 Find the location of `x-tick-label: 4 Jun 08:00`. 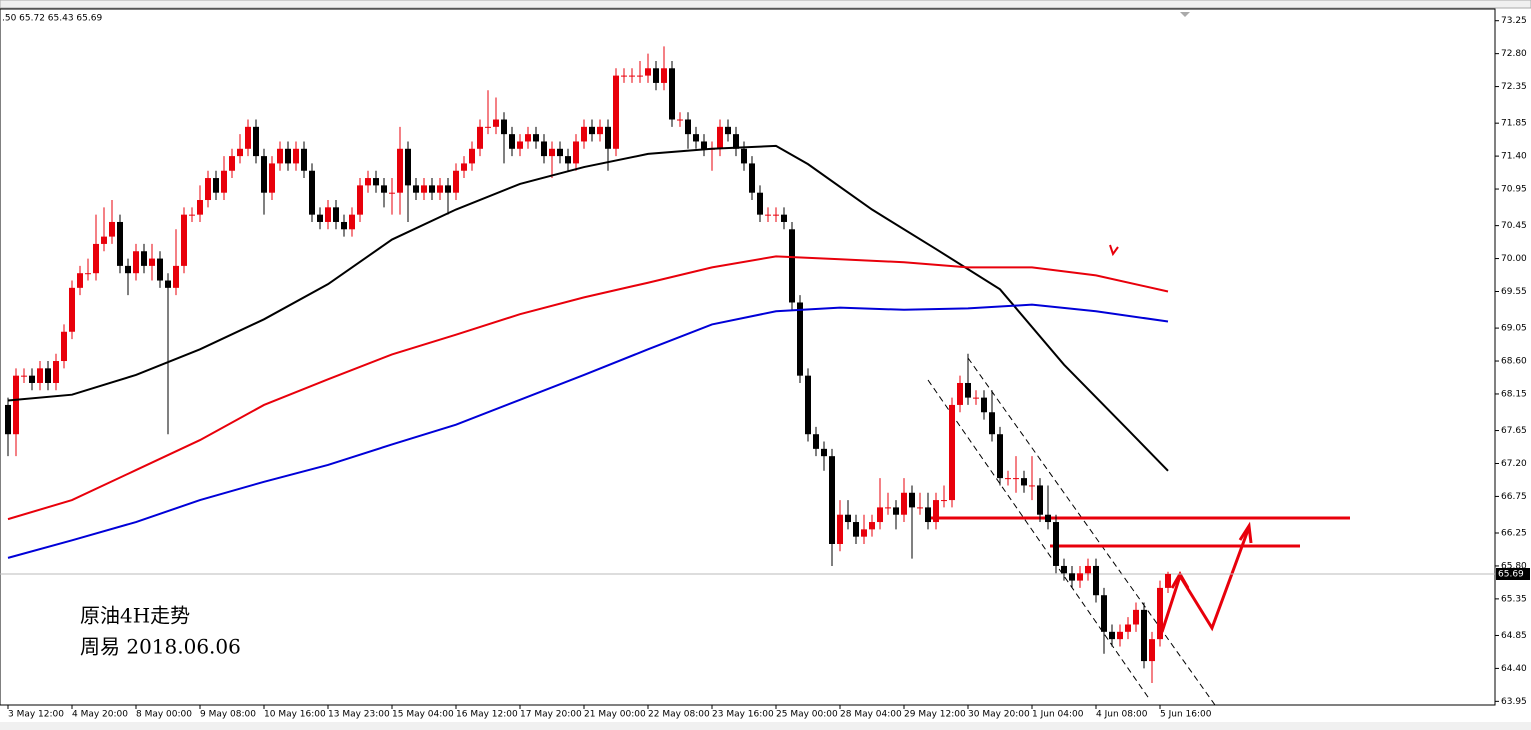

x-tick-label: 4 Jun 08:00 is located at coordinates (1122, 715).